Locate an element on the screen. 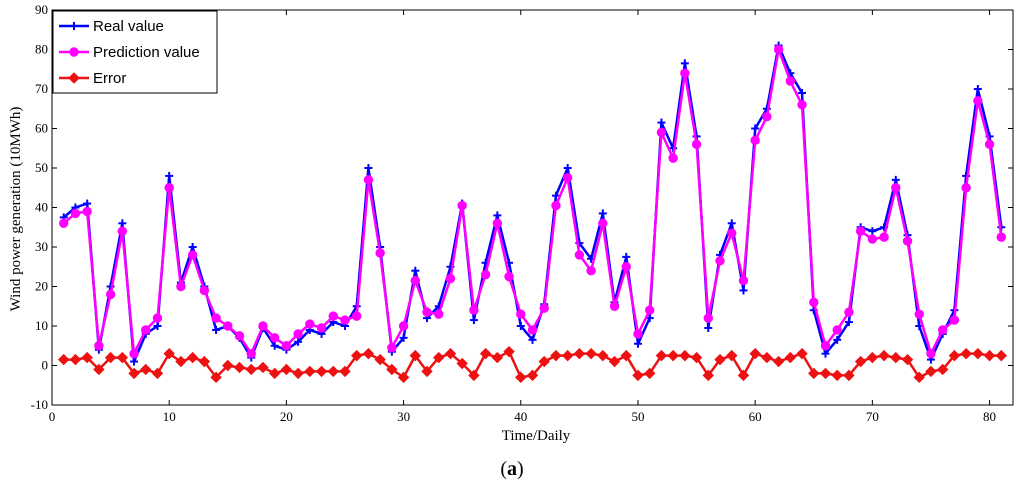 The image size is (1024, 484). legend-label: Prediction value is located at coordinates (146, 52).